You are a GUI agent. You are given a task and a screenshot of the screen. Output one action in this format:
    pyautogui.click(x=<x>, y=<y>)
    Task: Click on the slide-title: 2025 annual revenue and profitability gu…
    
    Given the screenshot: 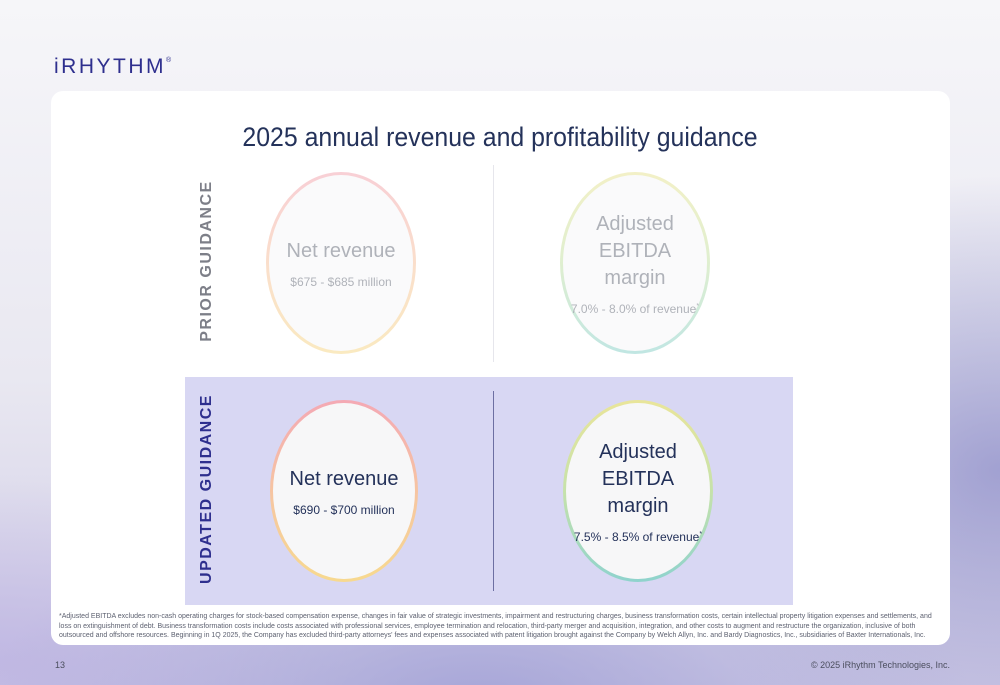 What is the action you would take?
    pyautogui.click(x=500, y=137)
    